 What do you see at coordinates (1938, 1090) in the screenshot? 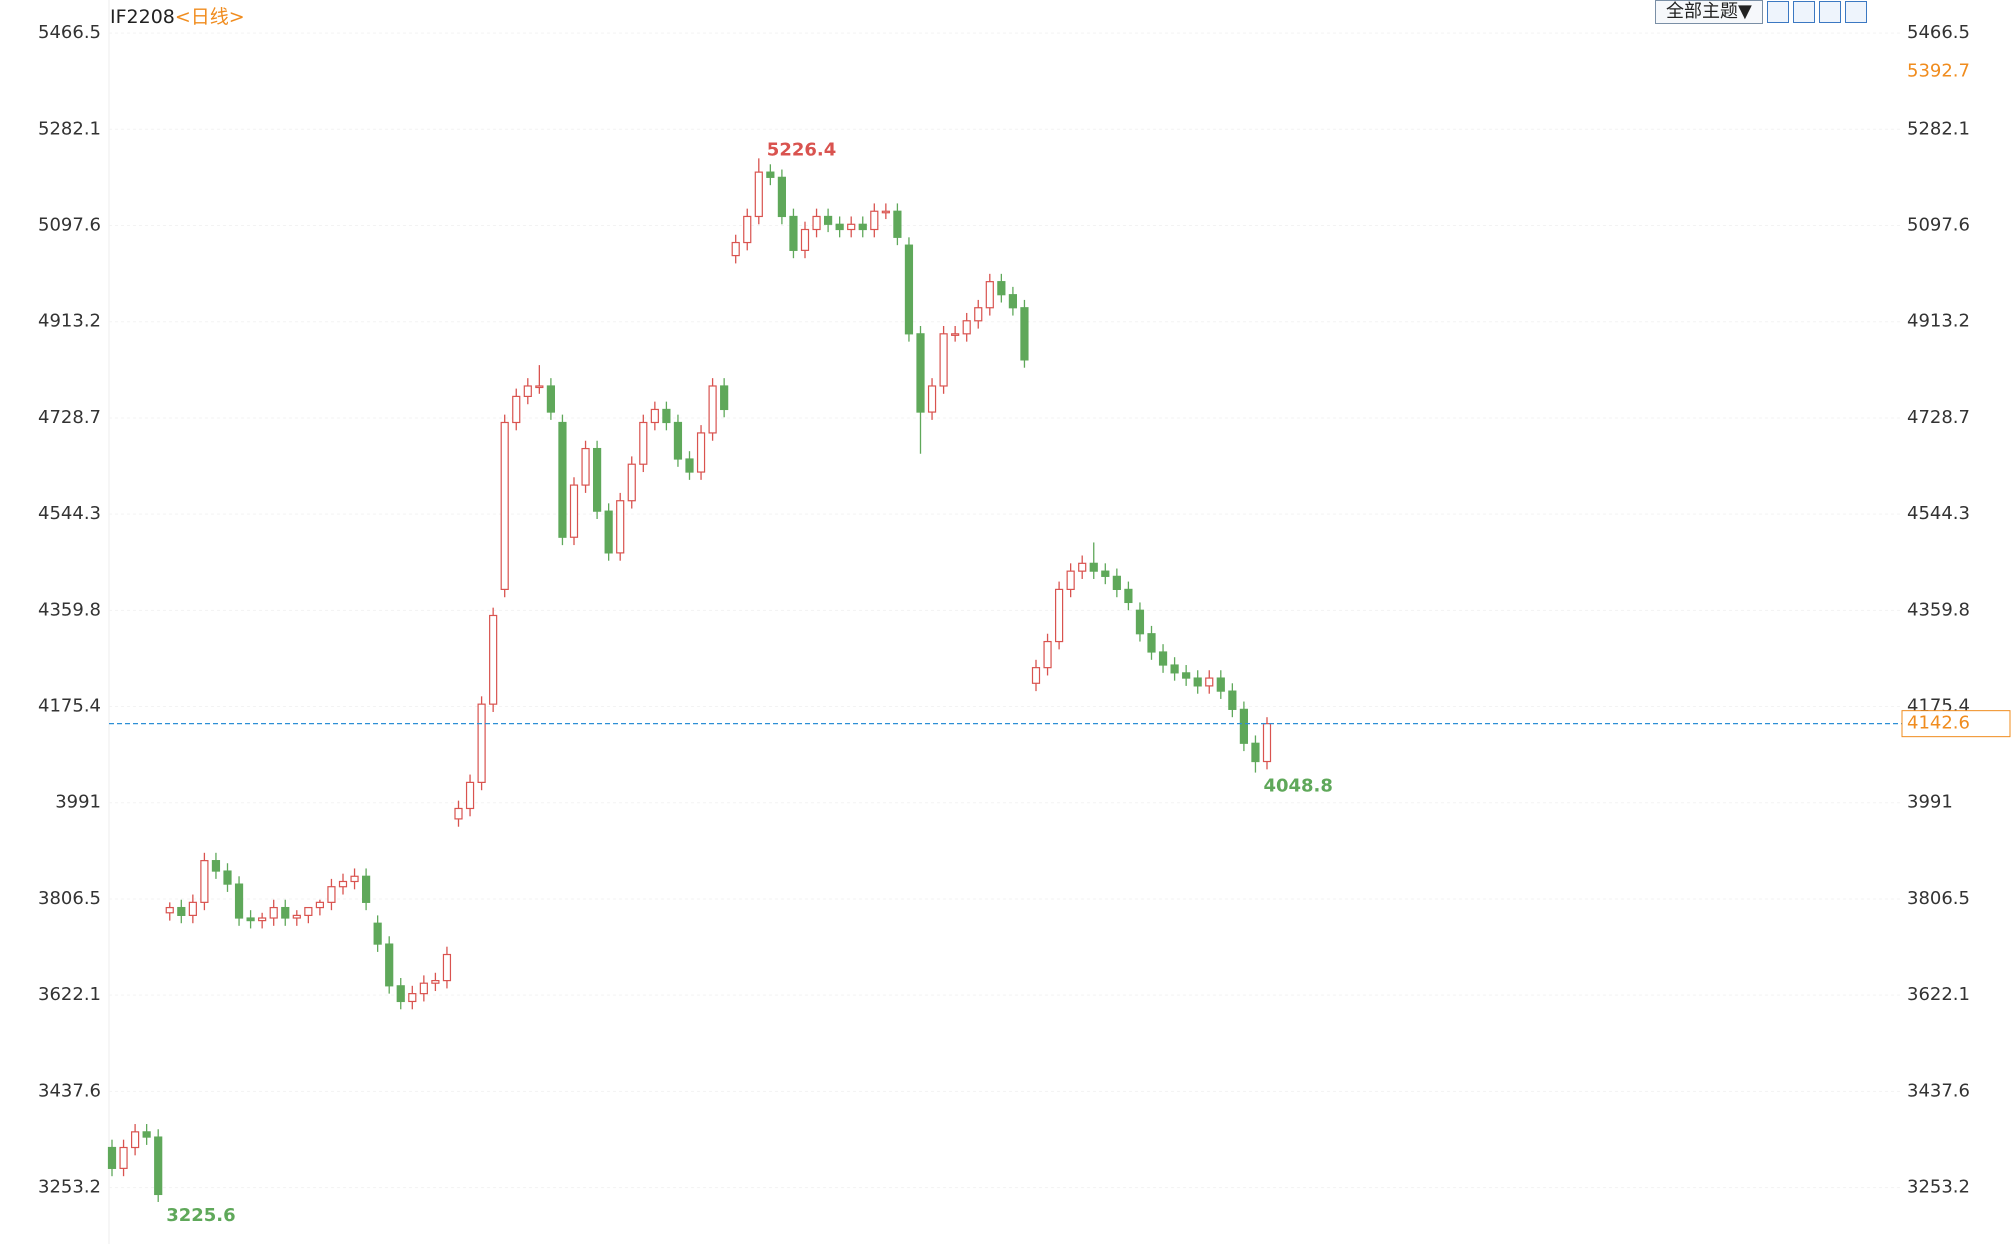
I see `y2-tick-label: 3437.6` at bounding box center [1938, 1090].